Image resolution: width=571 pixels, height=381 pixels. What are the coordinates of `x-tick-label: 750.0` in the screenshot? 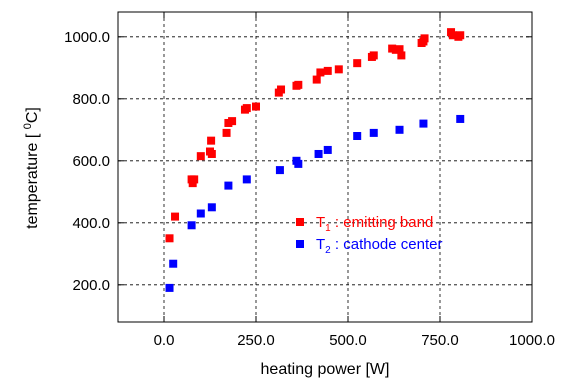 It's located at (440, 340).